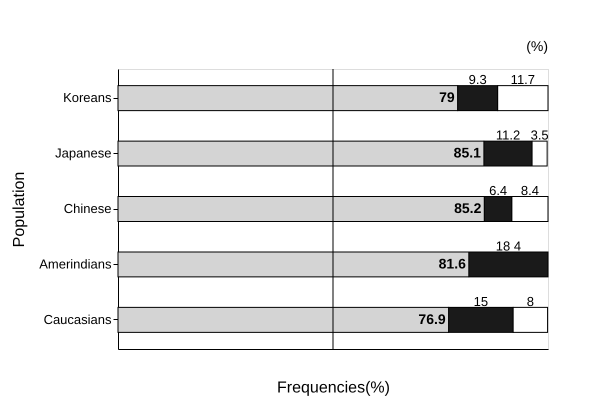 The width and height of the screenshot is (610, 404). I want to click on y-tick-label: Chinese, so click(88, 208).